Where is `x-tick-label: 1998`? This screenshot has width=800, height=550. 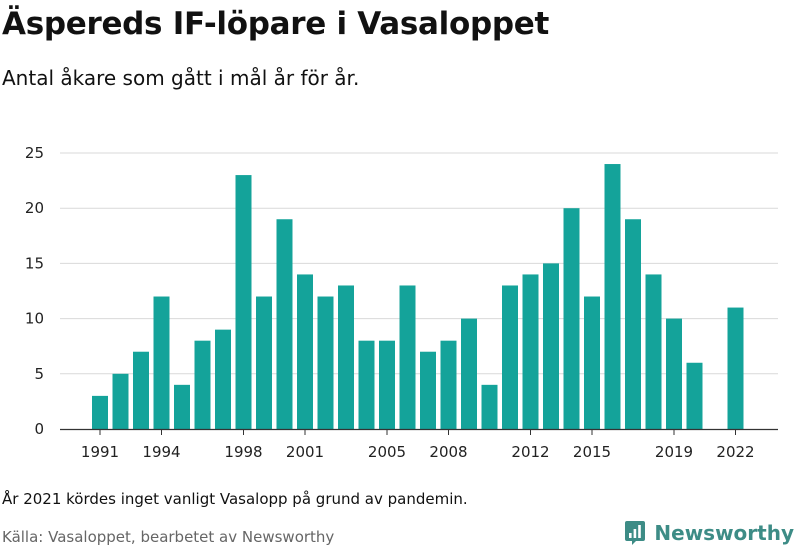
x-tick-label: 1998 is located at coordinates (243, 452).